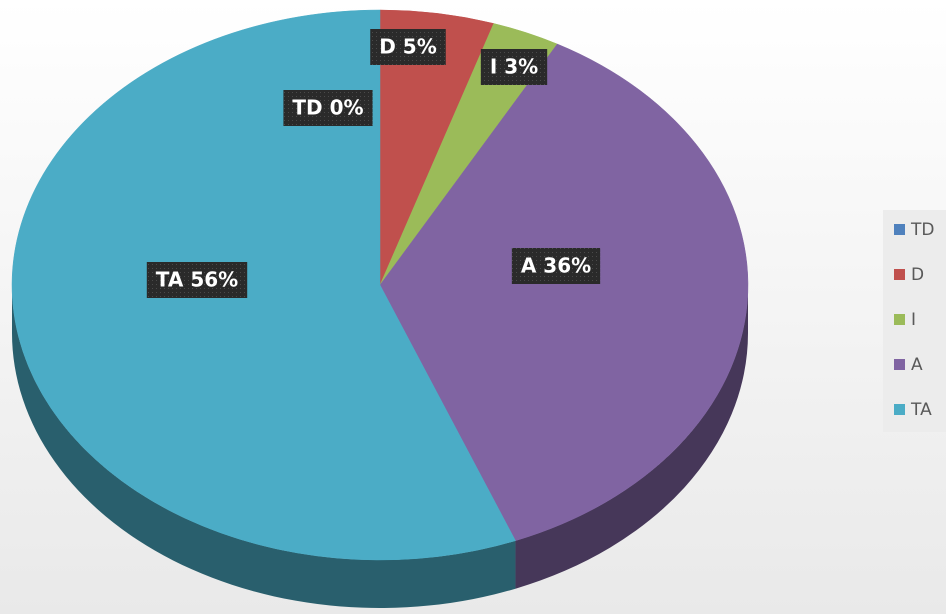 The width and height of the screenshot is (946, 614). I want to click on legend: TD D I A TA, so click(914, 320).